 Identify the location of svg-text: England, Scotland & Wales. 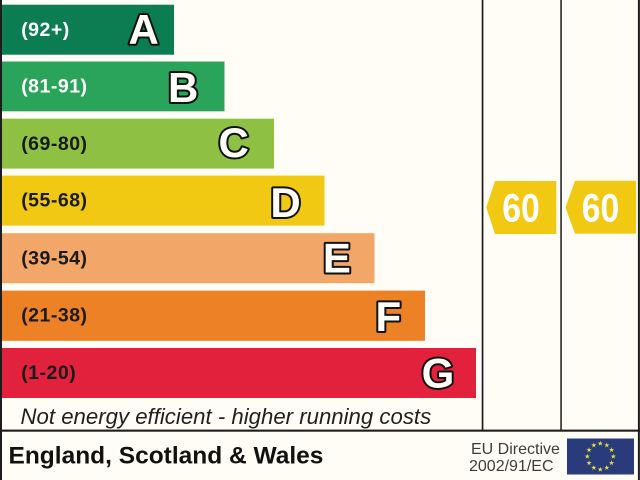
(166, 456).